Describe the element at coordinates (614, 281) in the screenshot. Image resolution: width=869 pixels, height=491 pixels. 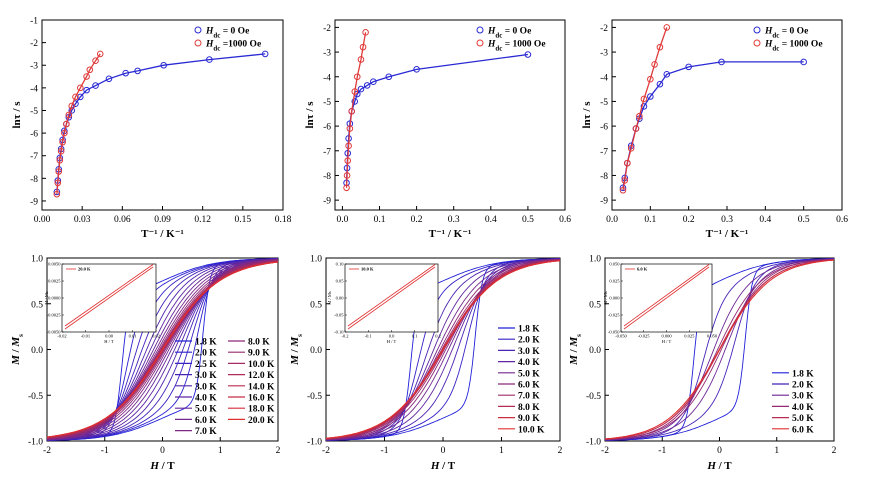
I see `inset-y-tick-label: 0.025` at that location.